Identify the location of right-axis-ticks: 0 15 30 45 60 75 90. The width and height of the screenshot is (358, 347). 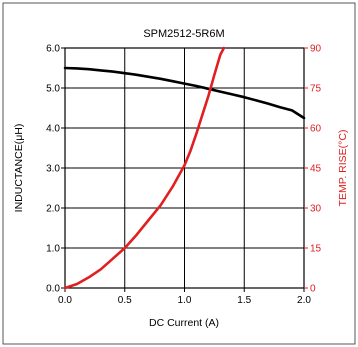
(313, 169).